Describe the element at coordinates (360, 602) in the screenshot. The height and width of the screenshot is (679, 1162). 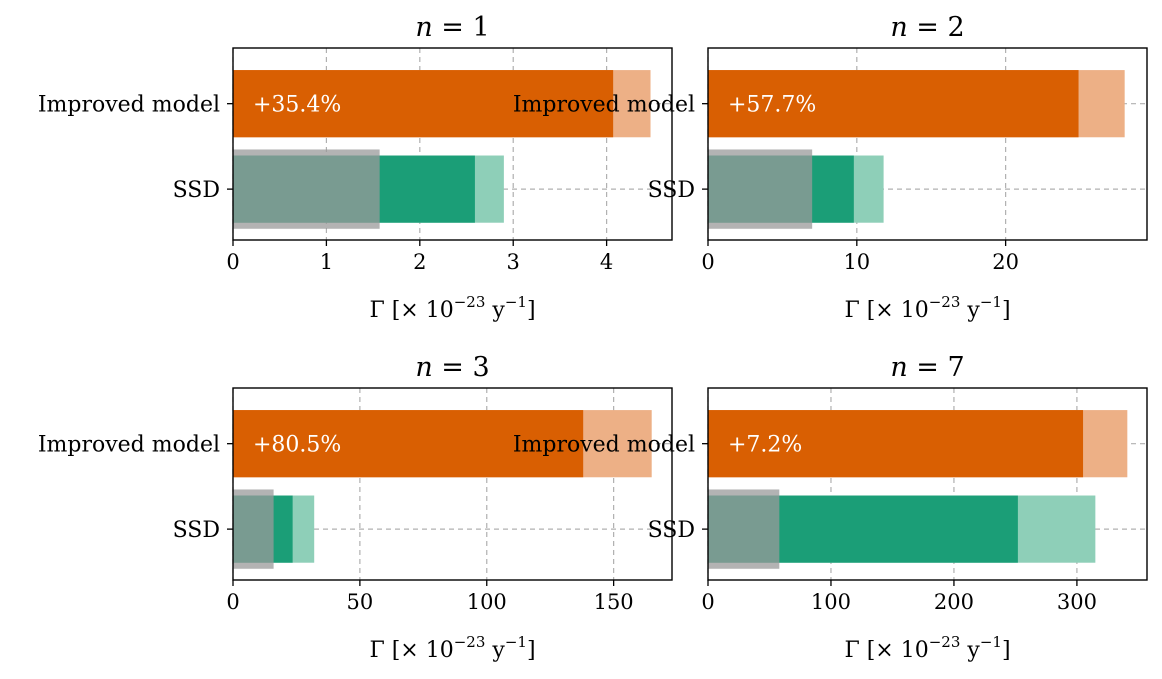
I see `x-tick-label: 50` at that location.